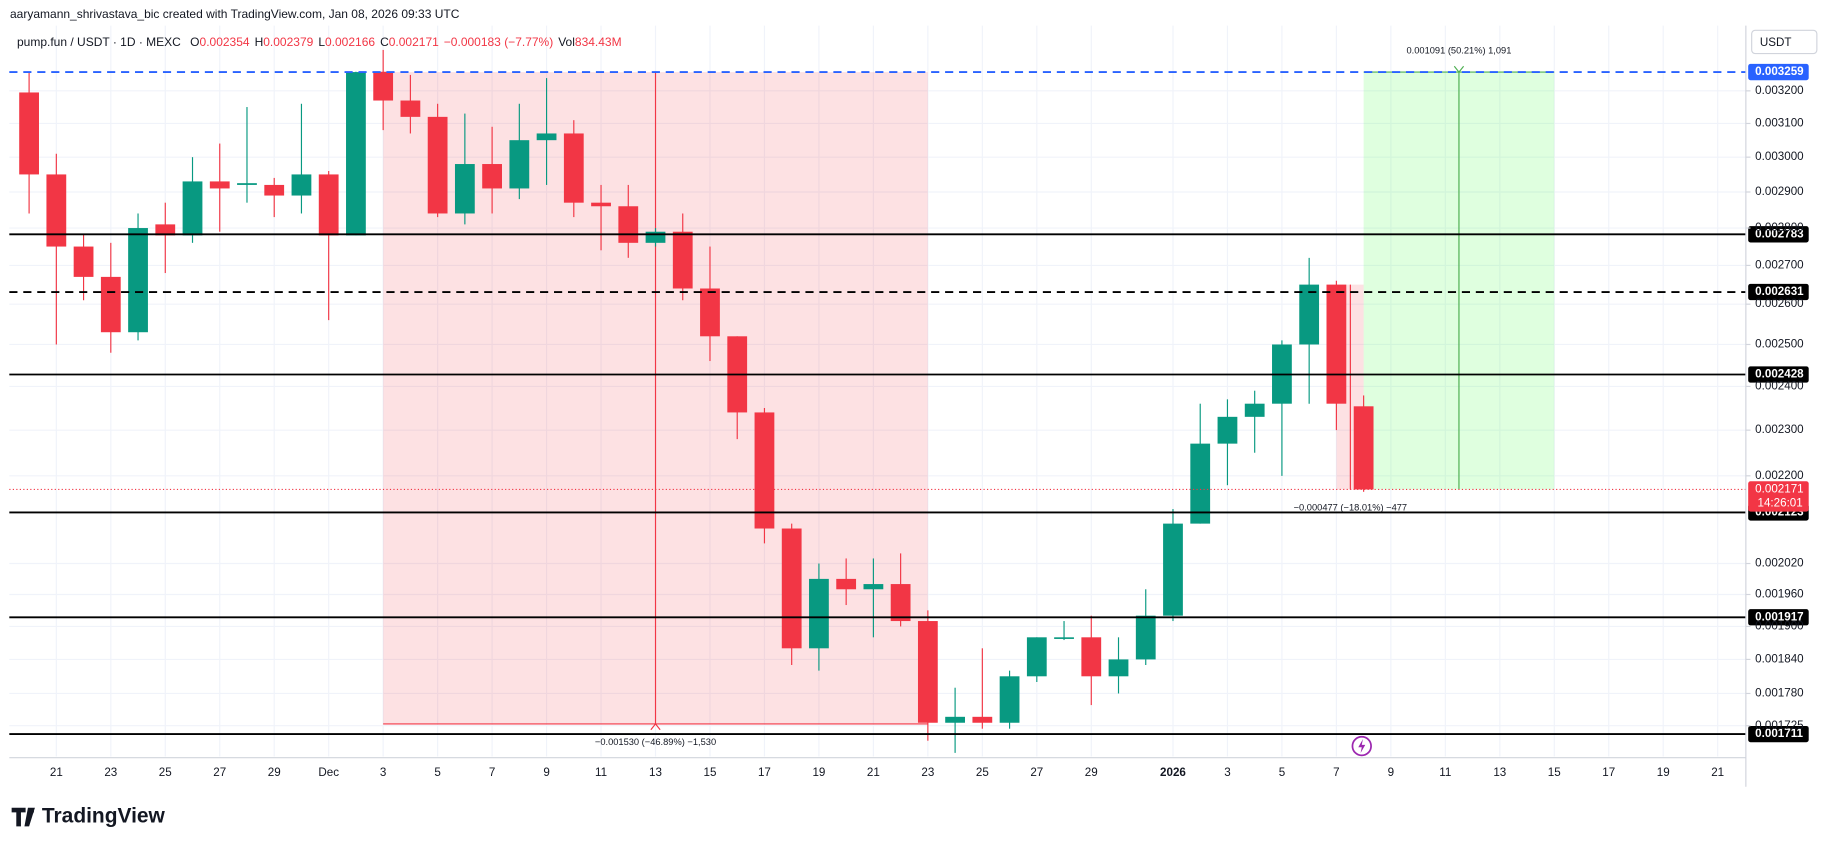  What do you see at coordinates (1779, 227) in the screenshot?
I see `y-tick-label: 0.002800` at bounding box center [1779, 227].